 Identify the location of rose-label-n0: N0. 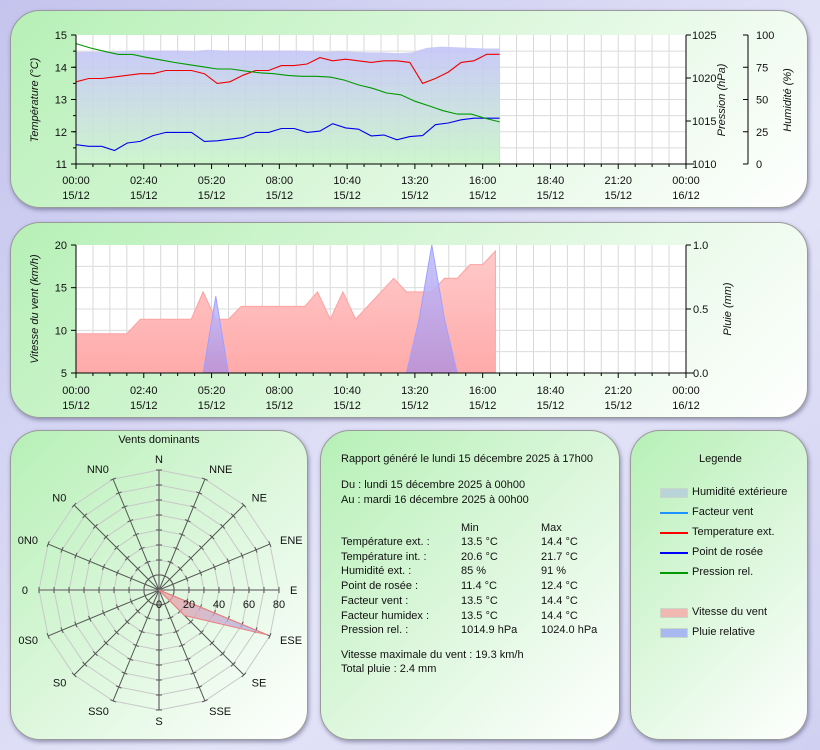
(59, 498).